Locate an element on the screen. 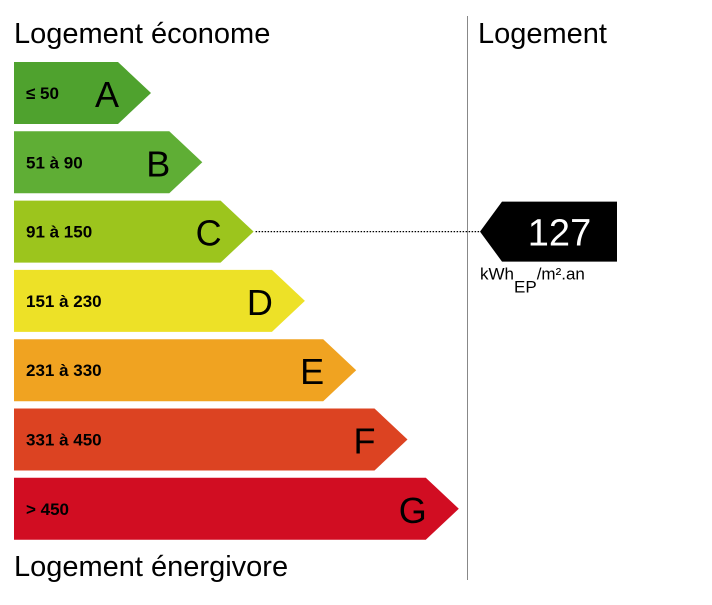 This screenshot has width=712, height=605. energy-class-range-g: > 450 is located at coordinates (47, 509).